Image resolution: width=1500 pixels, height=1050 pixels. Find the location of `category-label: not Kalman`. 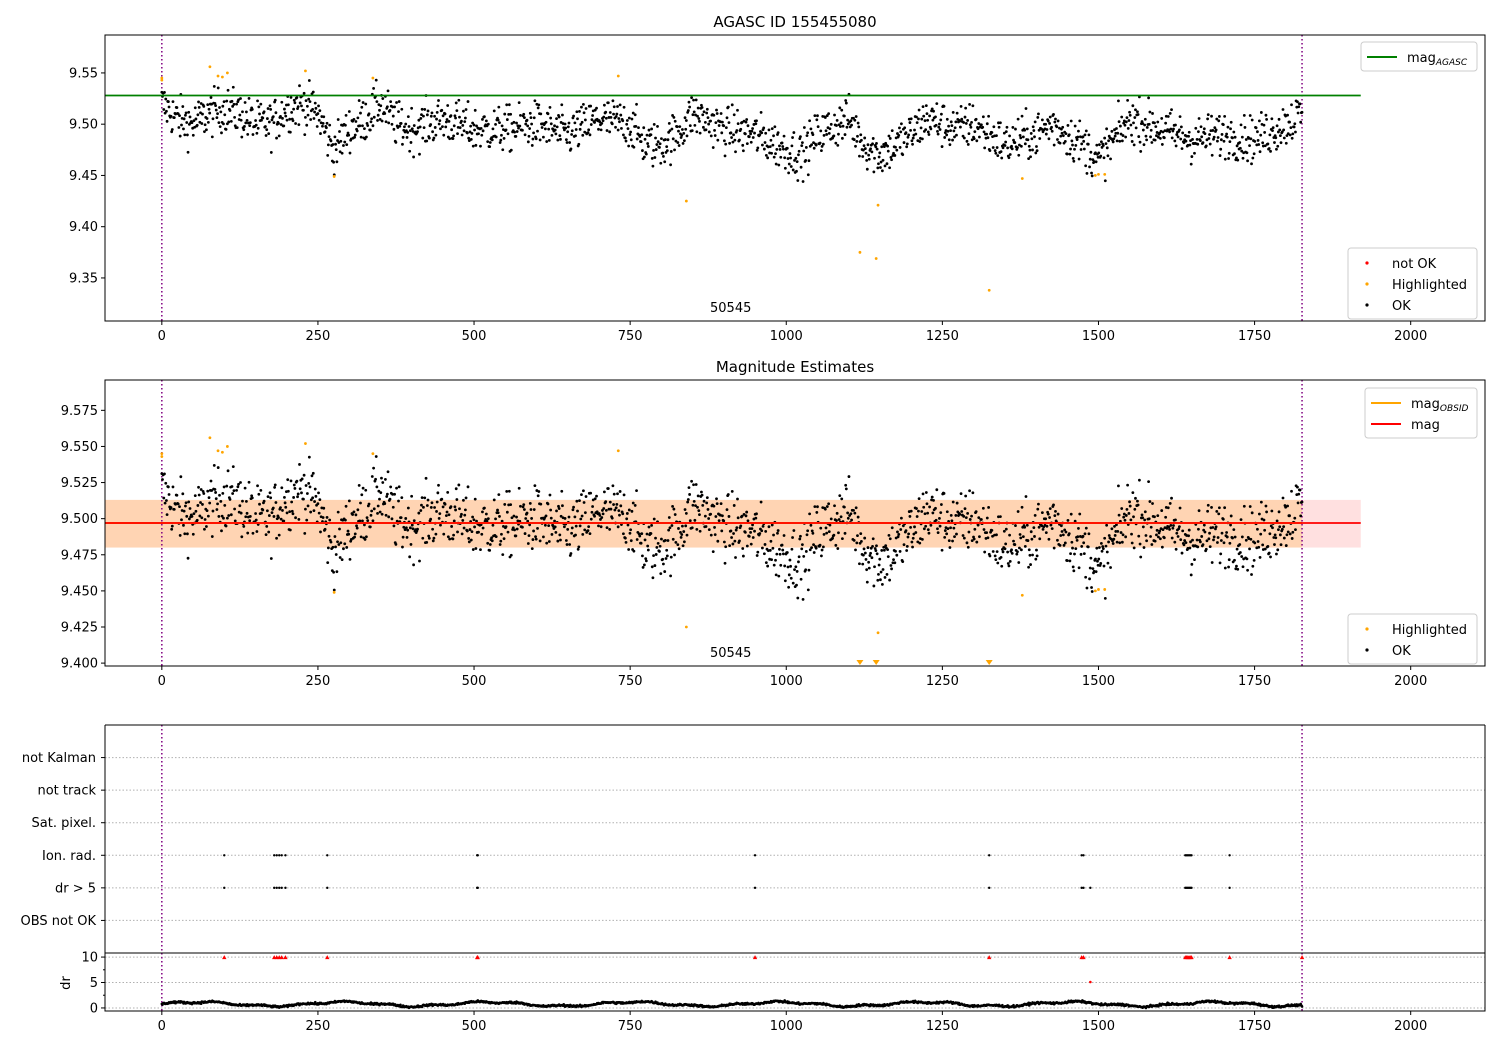

category-label: not Kalman is located at coordinates (59, 758).